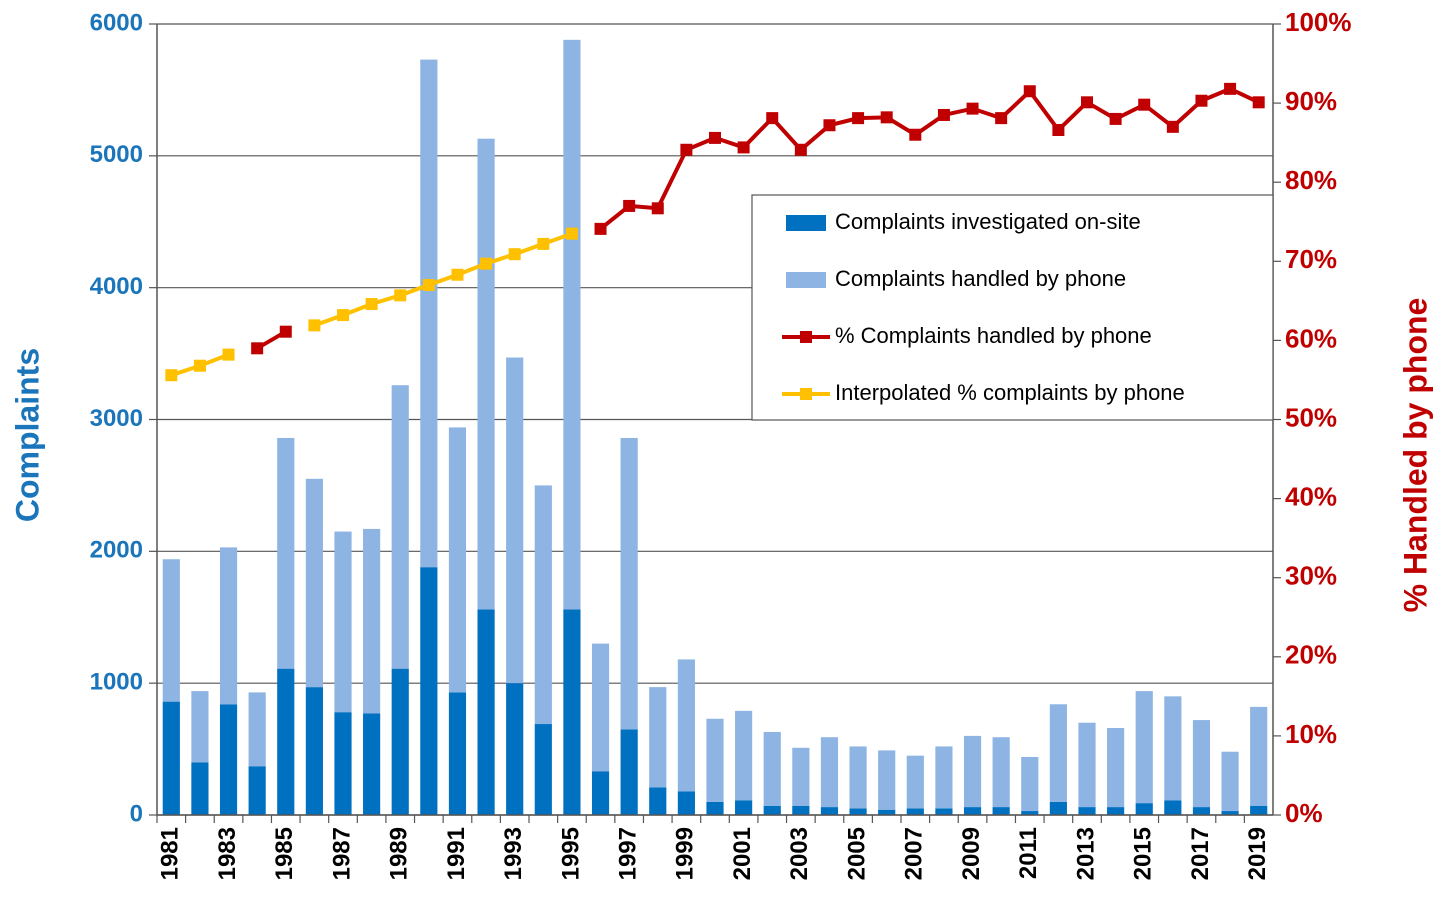 This screenshot has height=898, width=1447. I want to click on x-tick-label: 1983, so click(227, 853).